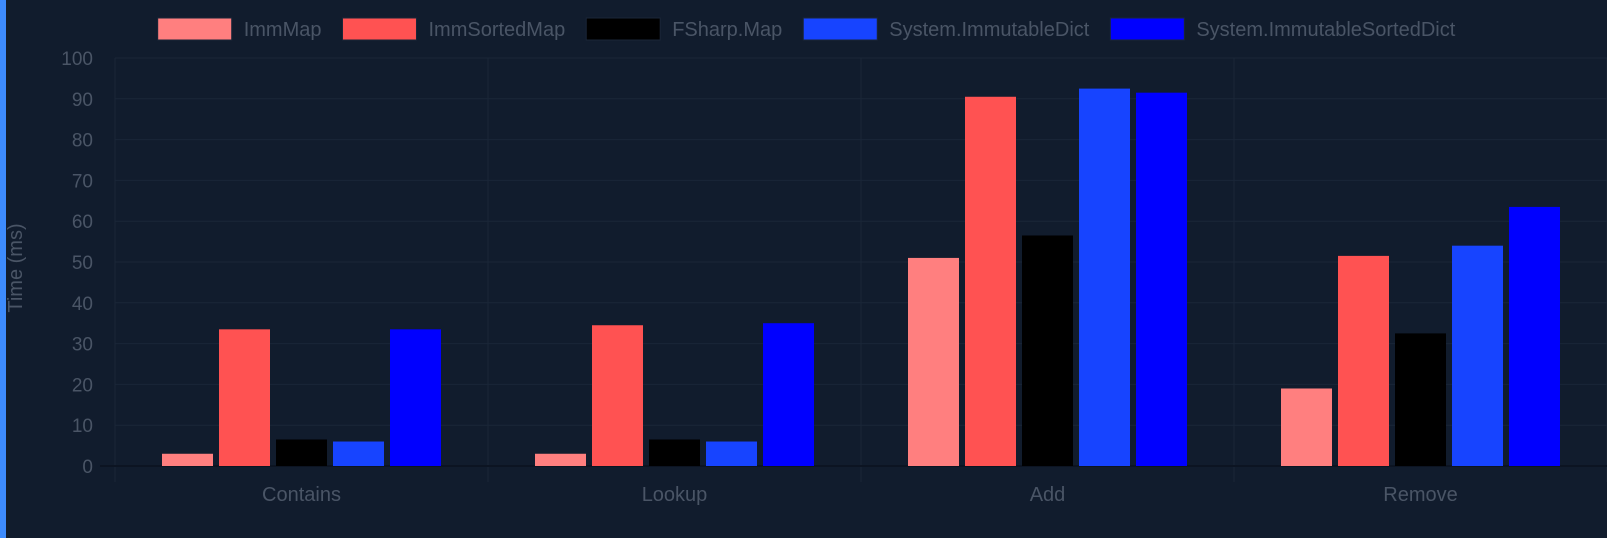 This screenshot has height=538, width=1607. I want to click on legend-label: ImmMap, so click(283, 30).